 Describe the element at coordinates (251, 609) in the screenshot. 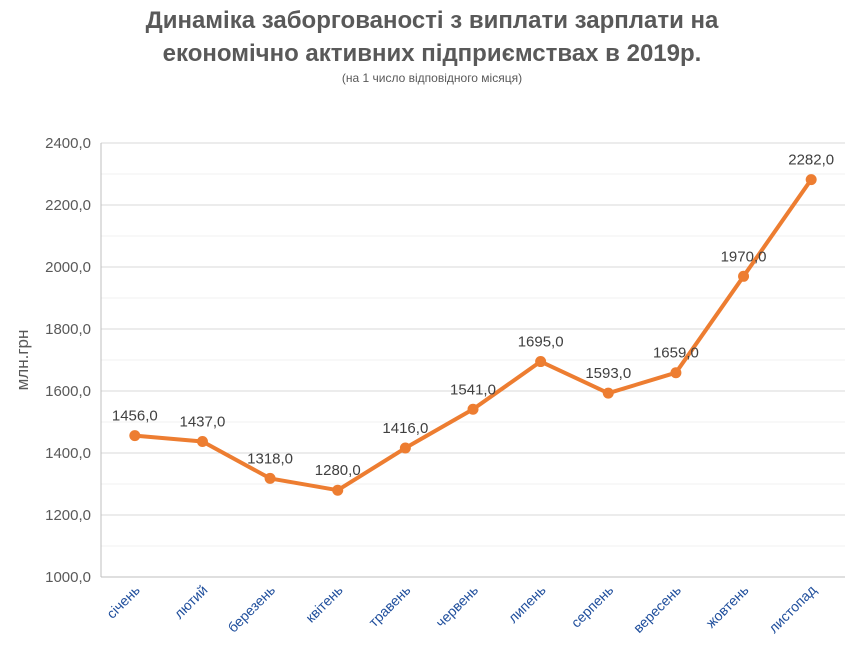

I see `x-tick-label: березень` at that location.